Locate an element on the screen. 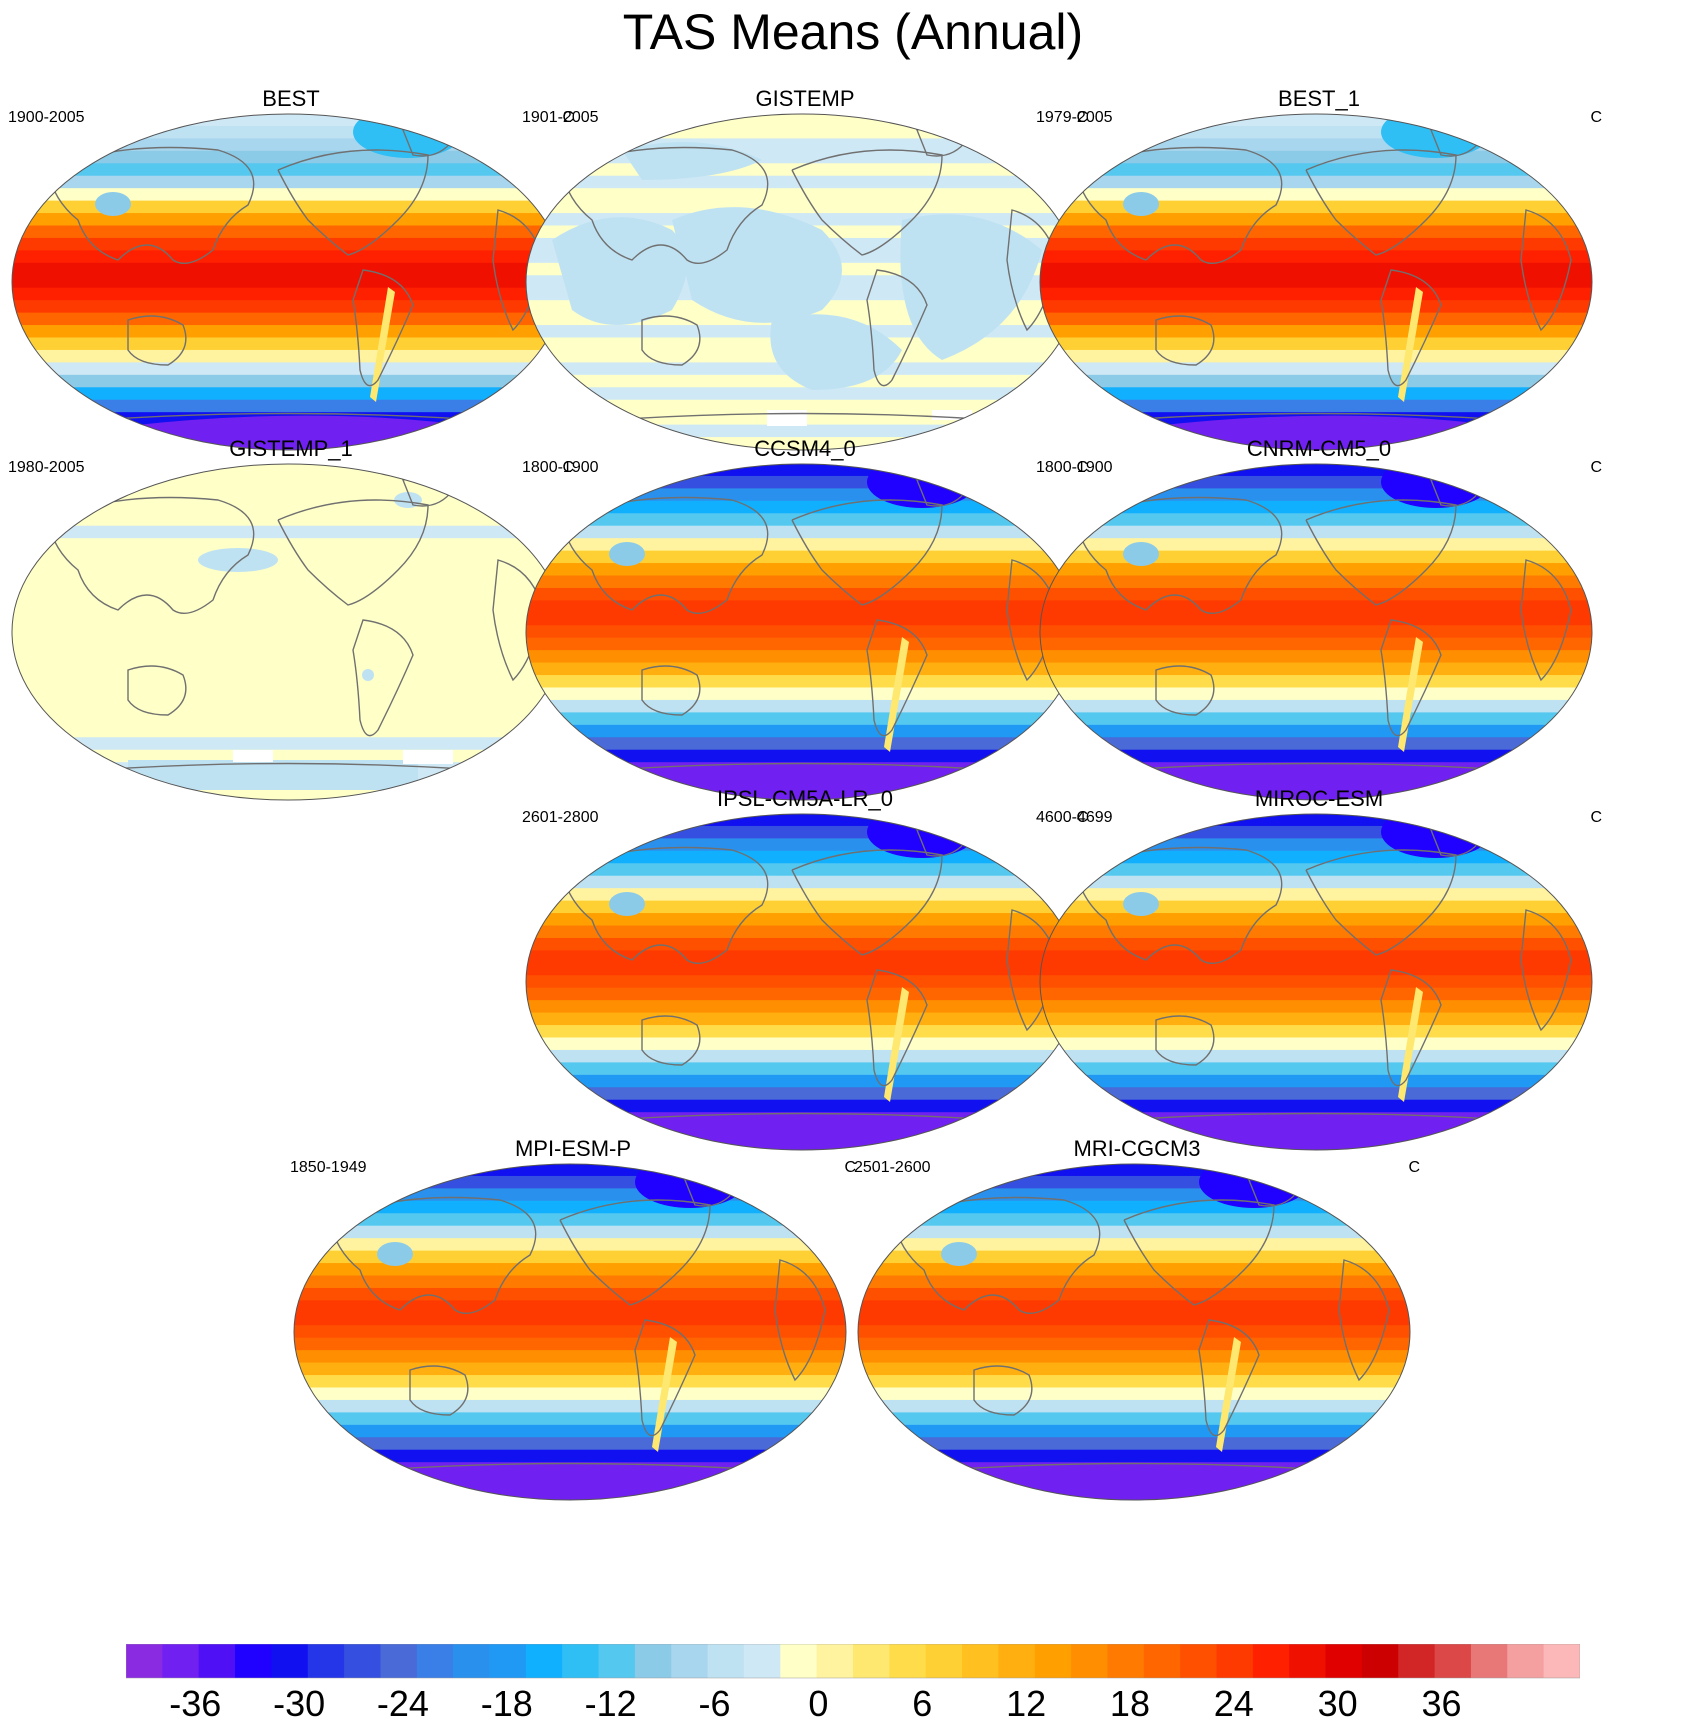 The width and height of the screenshot is (1706, 1727). panel-title: MPI-ESM-P is located at coordinates (573, 1148).